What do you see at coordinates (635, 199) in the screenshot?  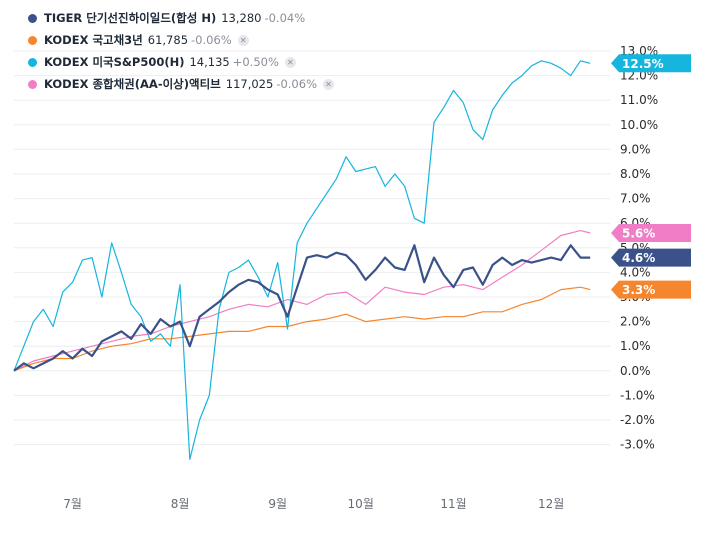 I see `y-tick-label: 7.0%` at bounding box center [635, 199].